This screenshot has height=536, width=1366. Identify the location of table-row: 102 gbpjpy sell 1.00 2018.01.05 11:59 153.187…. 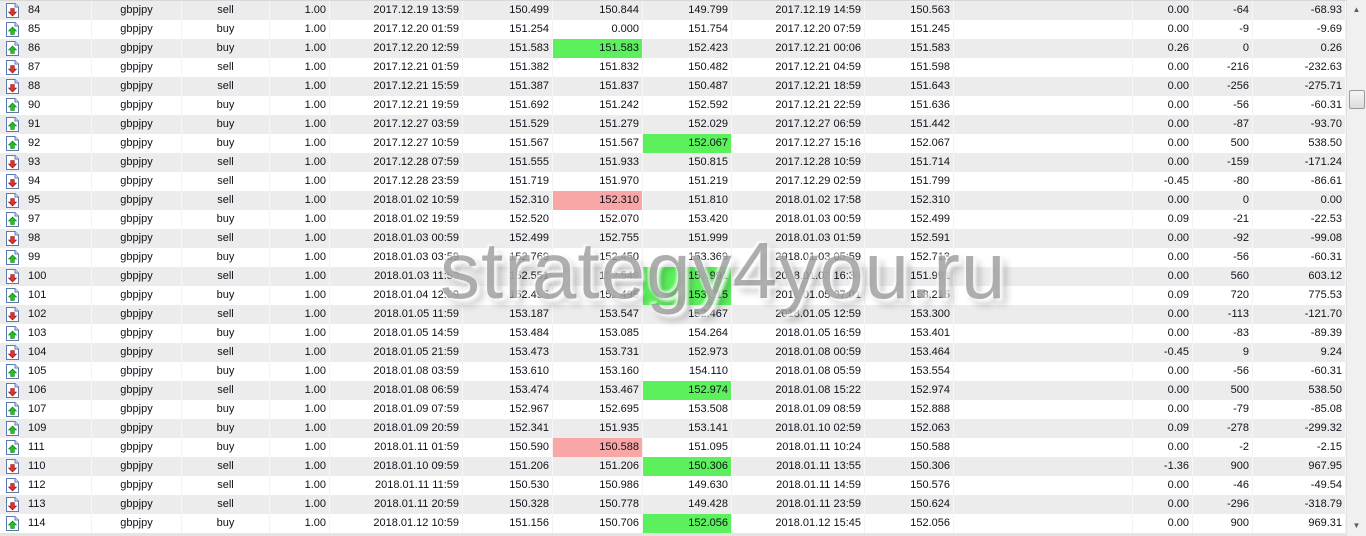
(673, 314).